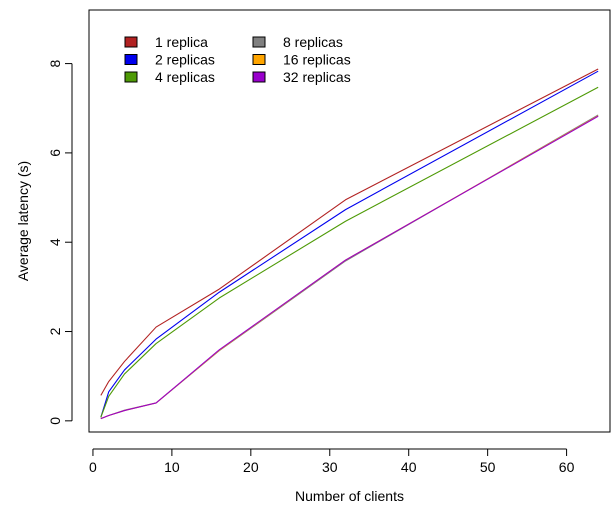  Describe the element at coordinates (55, 421) in the screenshot. I see `y-tick-label: 0` at that location.